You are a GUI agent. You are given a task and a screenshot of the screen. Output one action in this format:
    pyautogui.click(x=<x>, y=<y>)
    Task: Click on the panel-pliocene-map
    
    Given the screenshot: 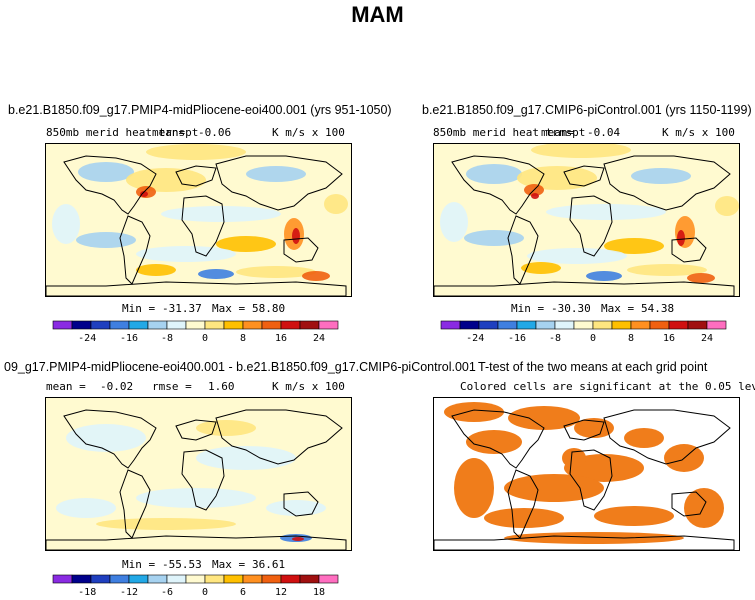 What is the action you would take?
    pyautogui.click(x=198, y=220)
    